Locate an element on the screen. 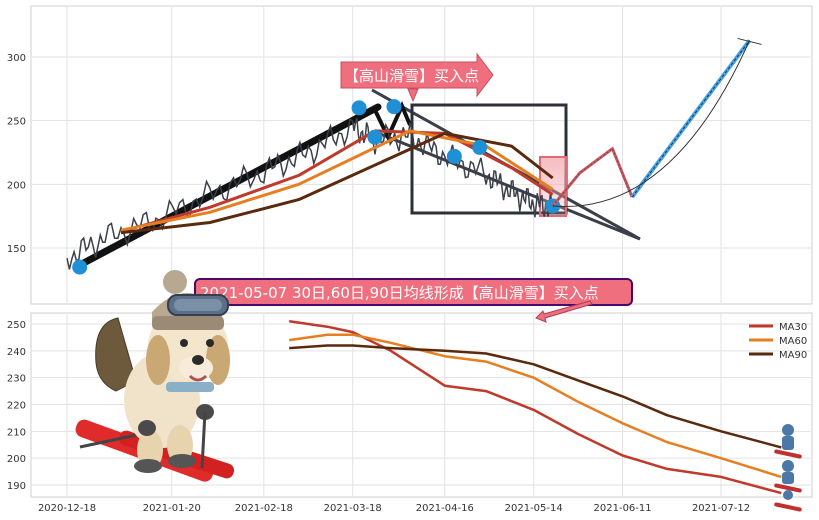 The image size is (819, 520). callout-arrow-shape is located at coordinates (417, 75).